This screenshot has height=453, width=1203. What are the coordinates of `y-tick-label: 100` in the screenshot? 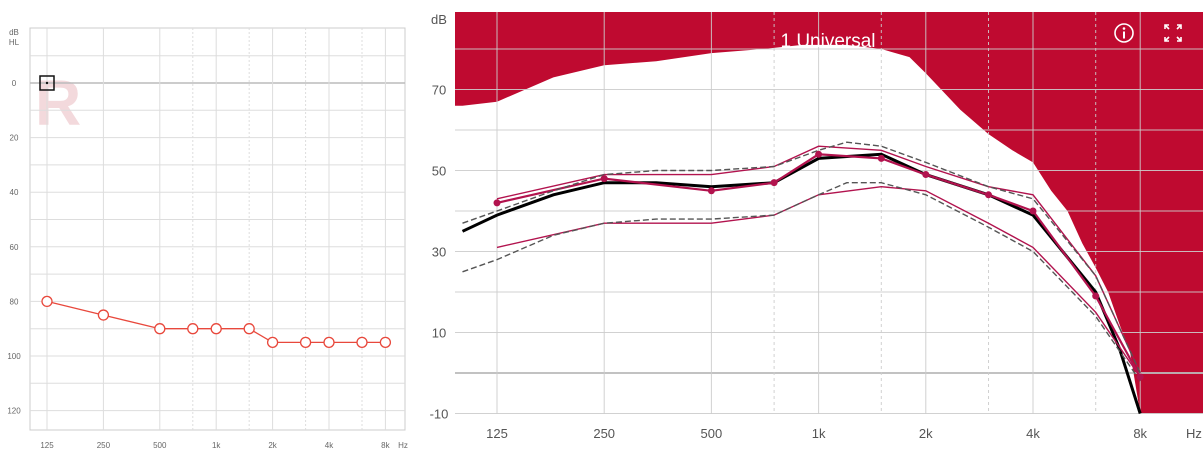 It's located at (14, 356).